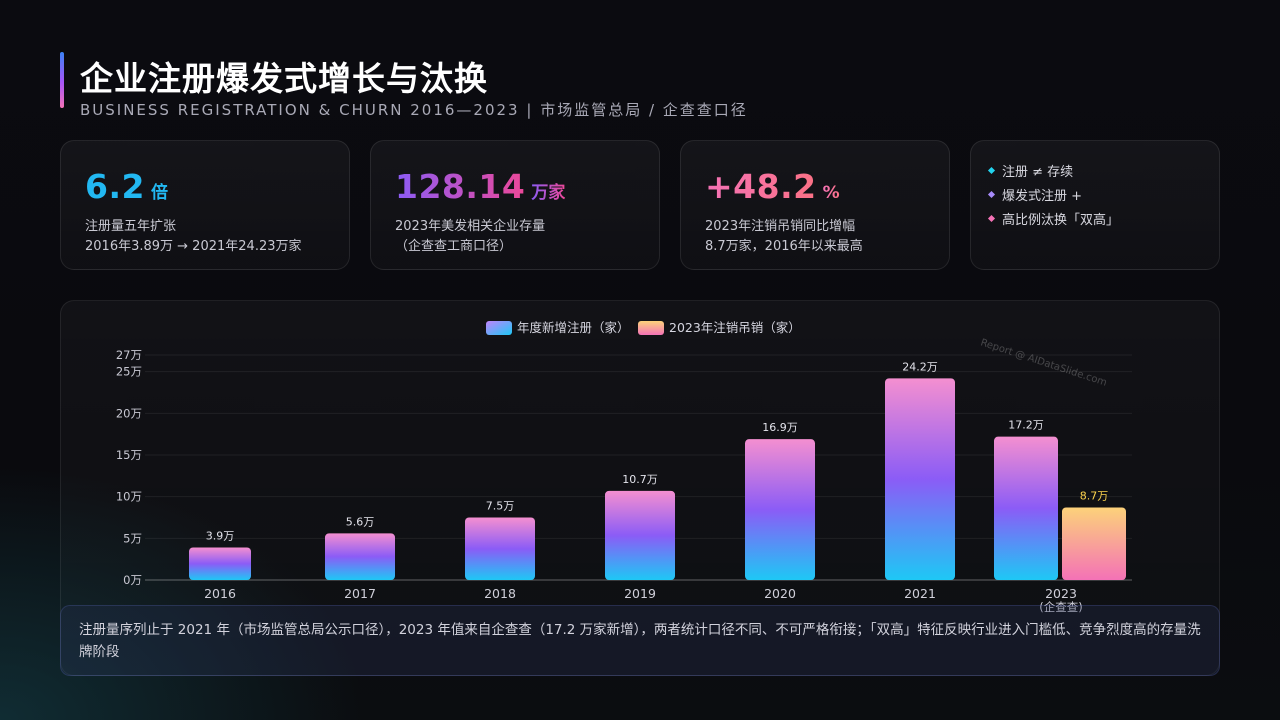 This screenshot has height=720, width=1280. What do you see at coordinates (831, 193) in the screenshot?
I see `kpi-unit: %` at bounding box center [831, 193].